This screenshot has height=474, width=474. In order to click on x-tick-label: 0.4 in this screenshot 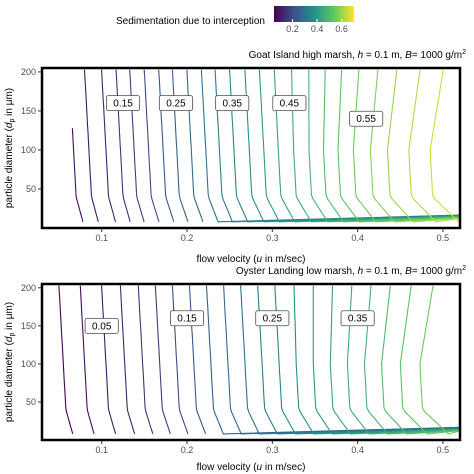, I will do `click(357, 450)`.